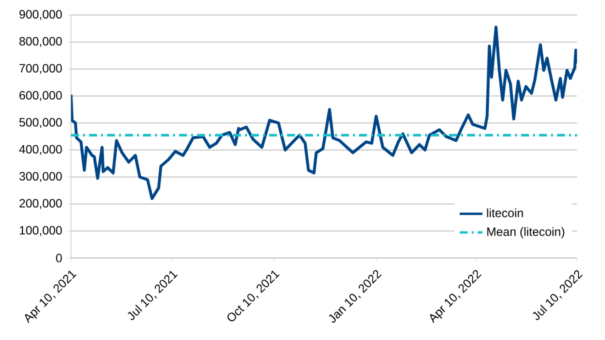 This screenshot has height=340, width=605. What do you see at coordinates (41, 69) in the screenshot?
I see `y-tick-label: 700,000` at bounding box center [41, 69].